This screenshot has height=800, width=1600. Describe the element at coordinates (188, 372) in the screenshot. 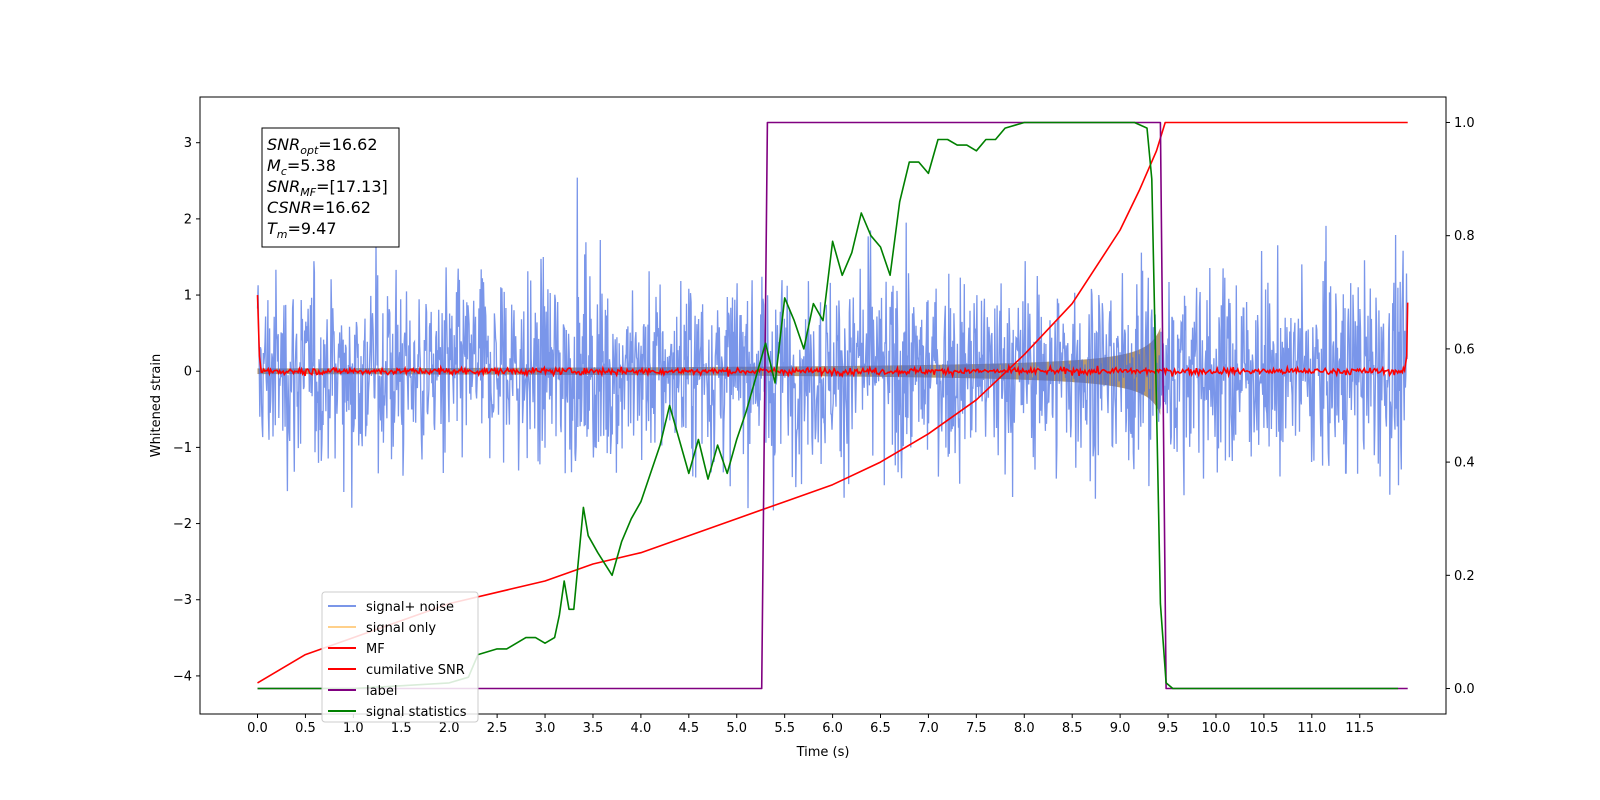

I see `y-tick-label: 0` at that location.